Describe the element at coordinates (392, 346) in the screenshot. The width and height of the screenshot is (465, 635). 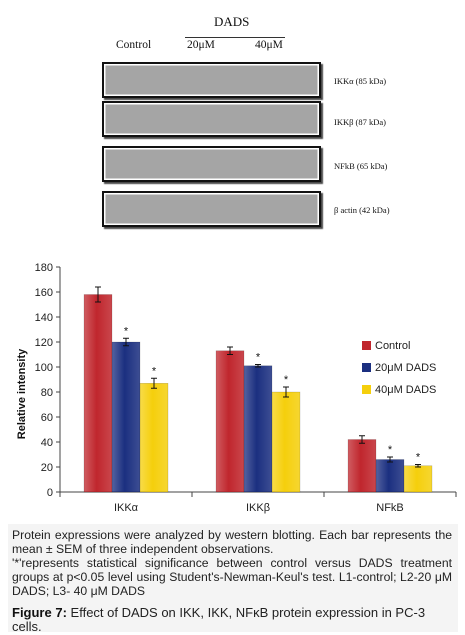
I see `legend-label: Control` at that location.